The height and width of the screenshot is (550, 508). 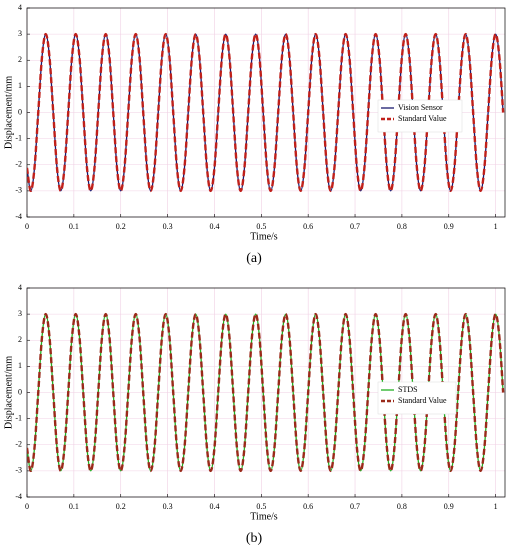 I want to click on caption: (b), so click(x=254, y=538).